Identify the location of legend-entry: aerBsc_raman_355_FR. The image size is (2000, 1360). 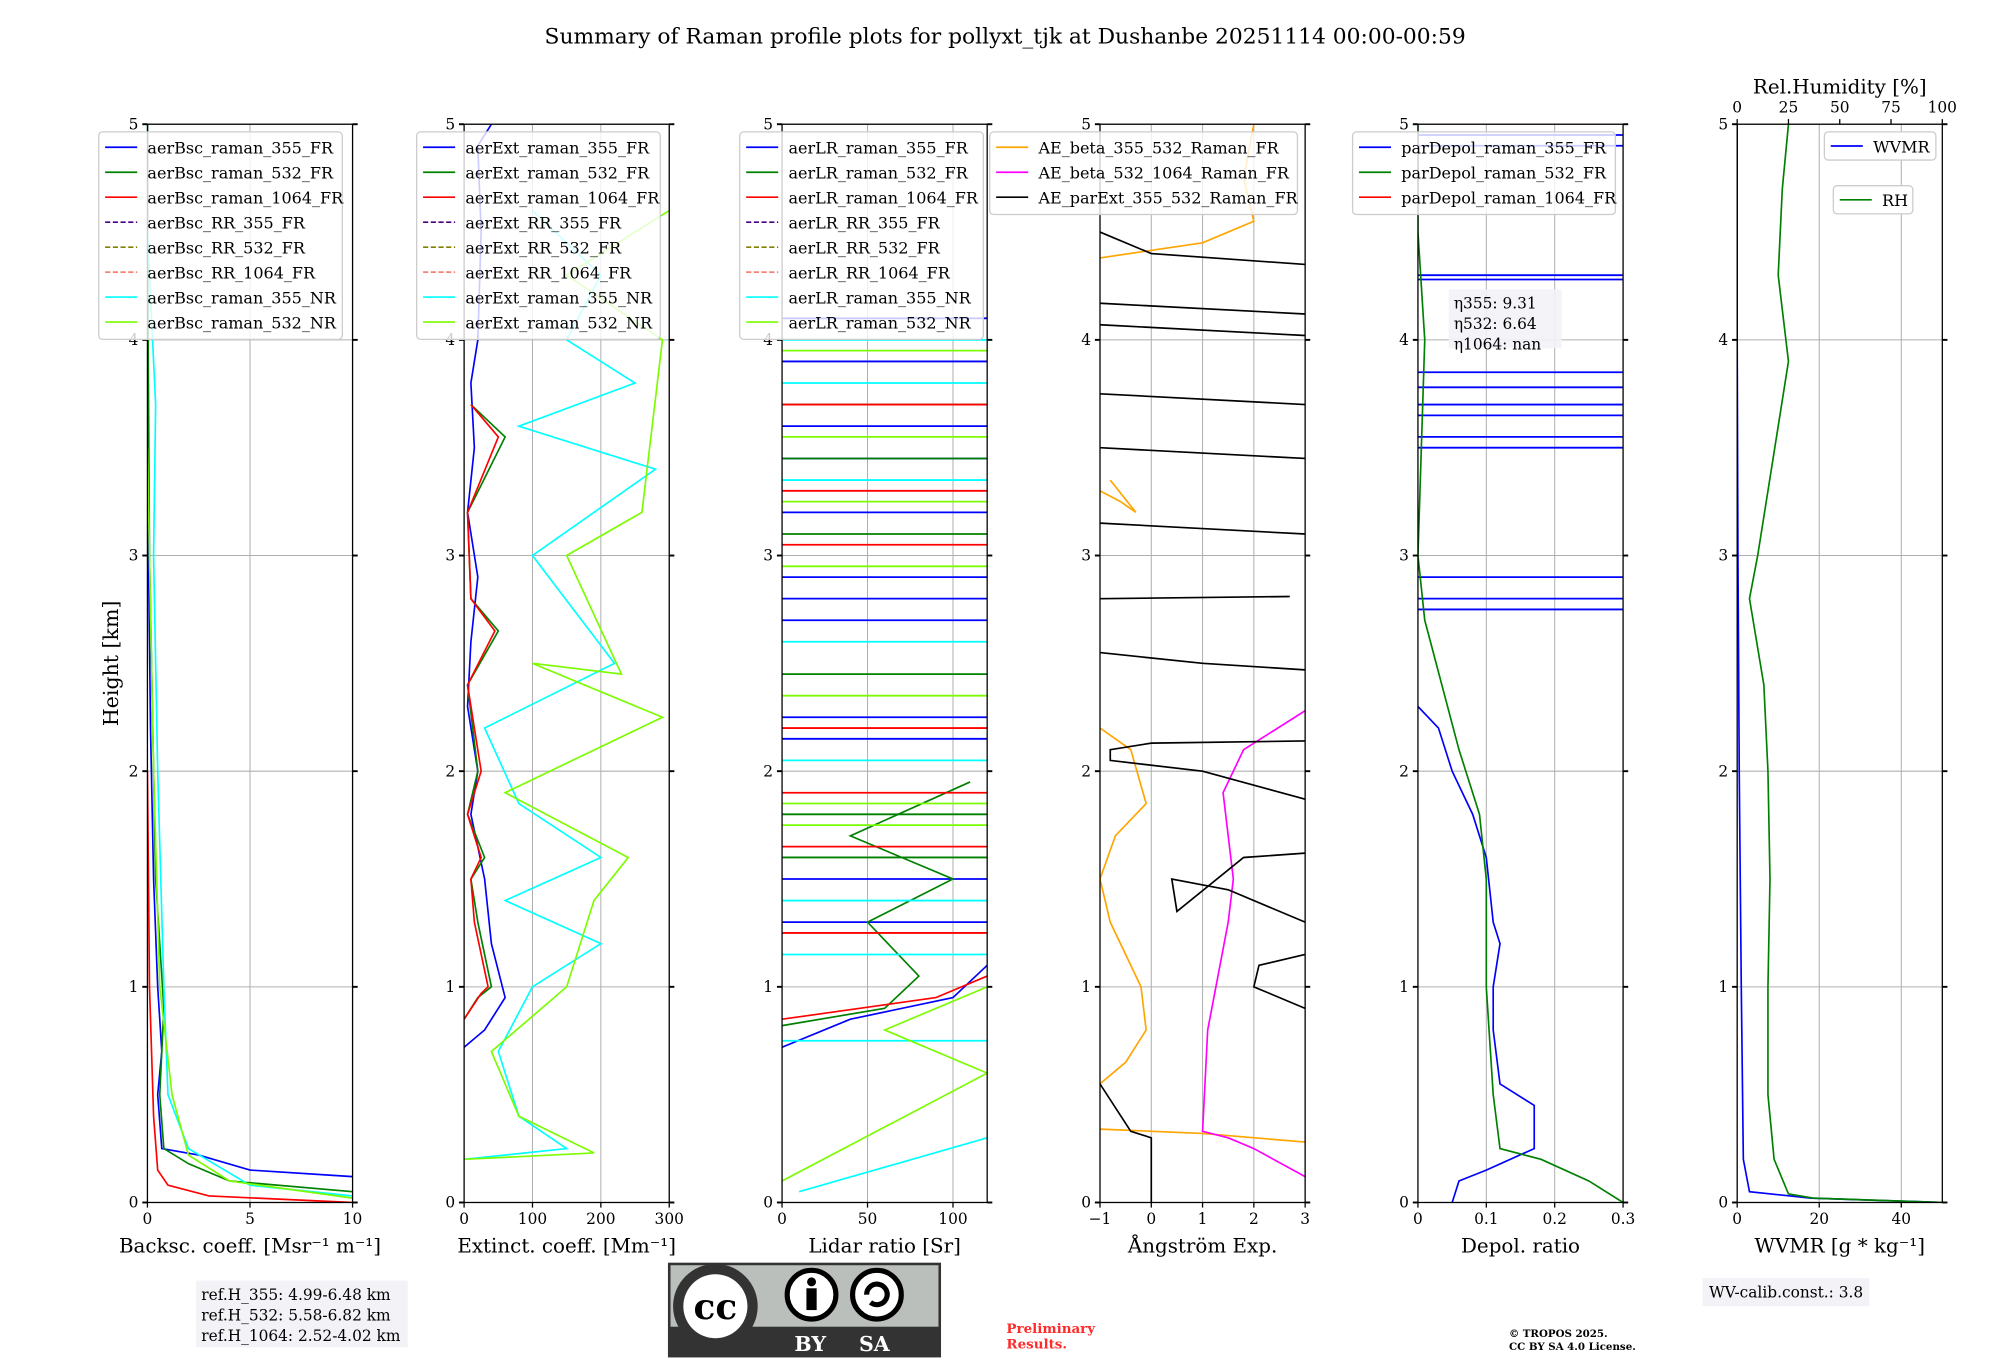
(240, 148).